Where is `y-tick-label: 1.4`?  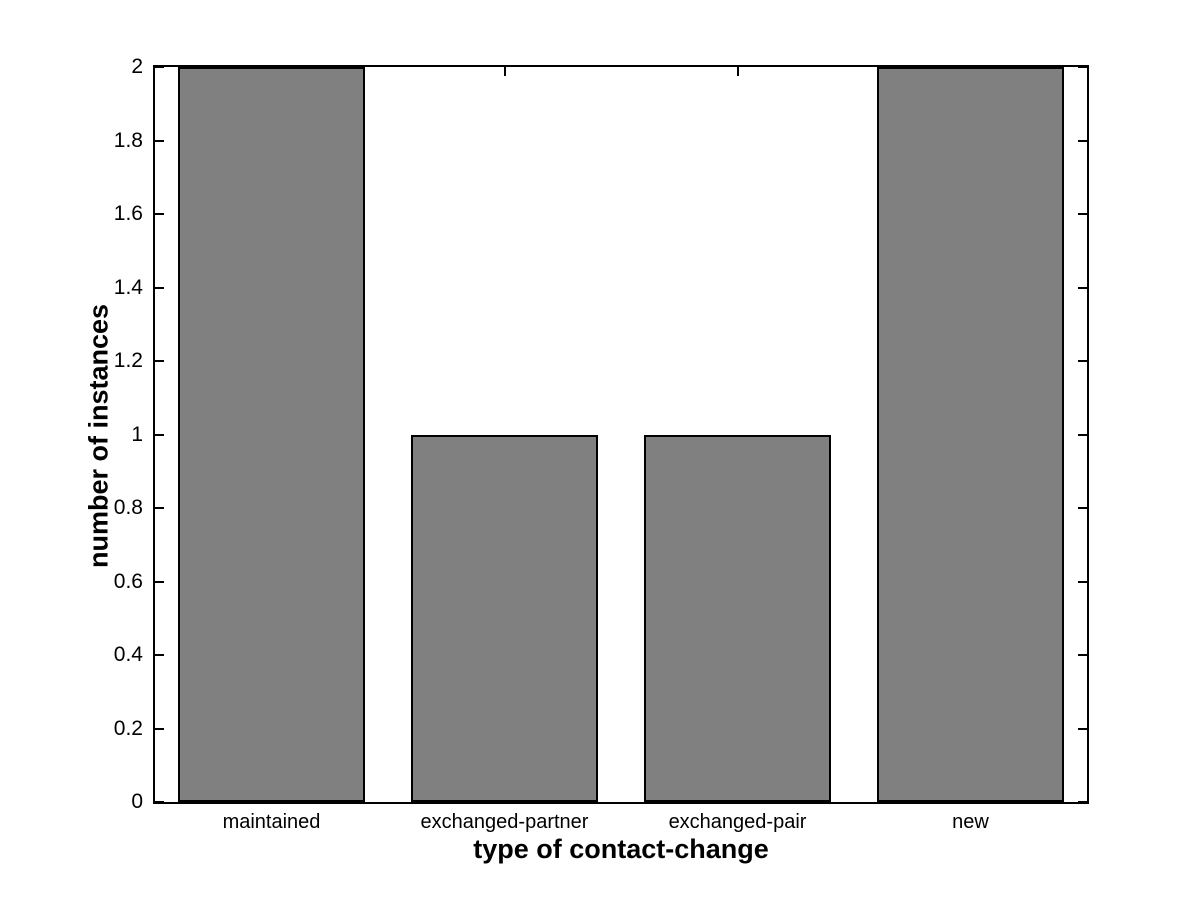 y-tick-label: 1.4 is located at coordinates (128, 287).